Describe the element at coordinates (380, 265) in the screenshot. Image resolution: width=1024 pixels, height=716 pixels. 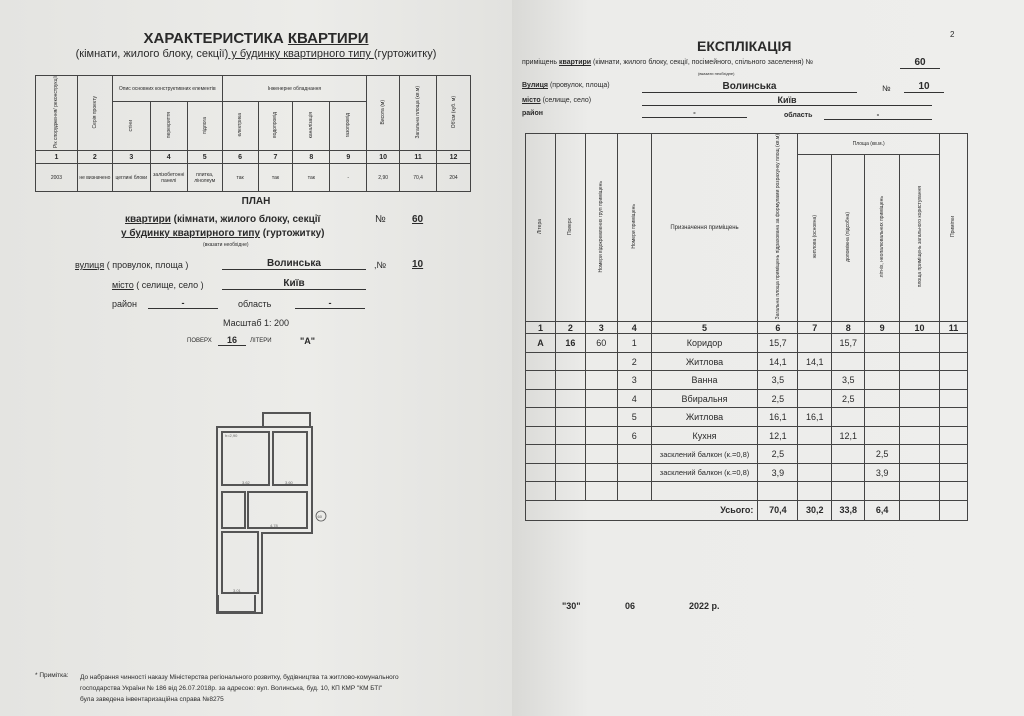
I see `house-label: ,№` at that location.